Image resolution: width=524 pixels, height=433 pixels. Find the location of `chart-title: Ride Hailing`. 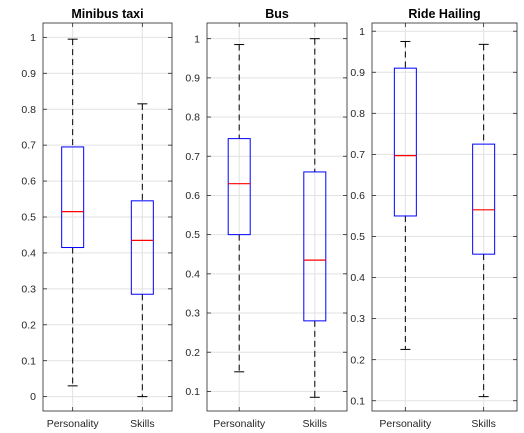

chart-title: Ride Hailing is located at coordinates (444, 14).